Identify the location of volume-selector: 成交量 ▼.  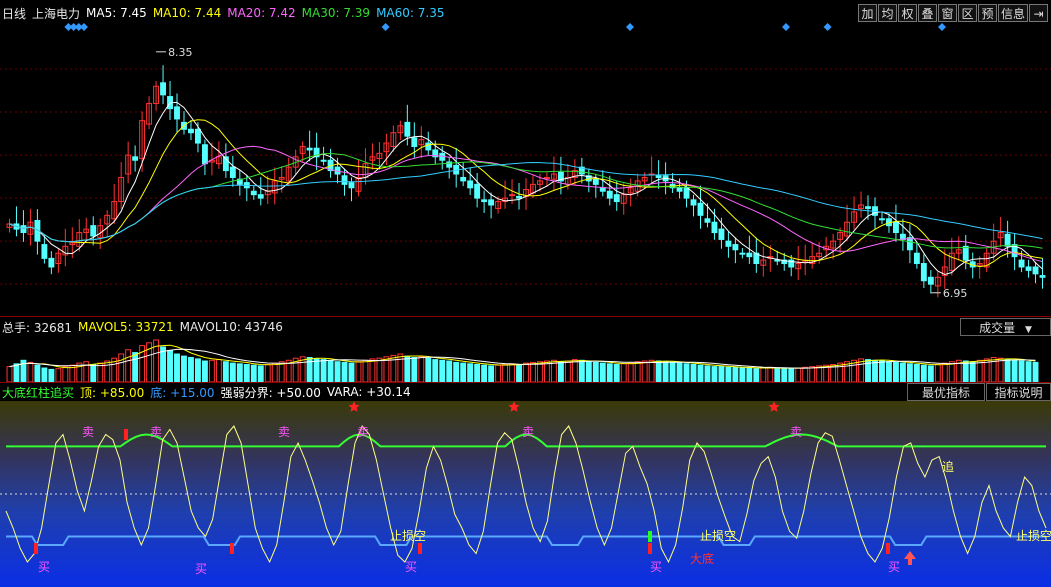
(1005, 327).